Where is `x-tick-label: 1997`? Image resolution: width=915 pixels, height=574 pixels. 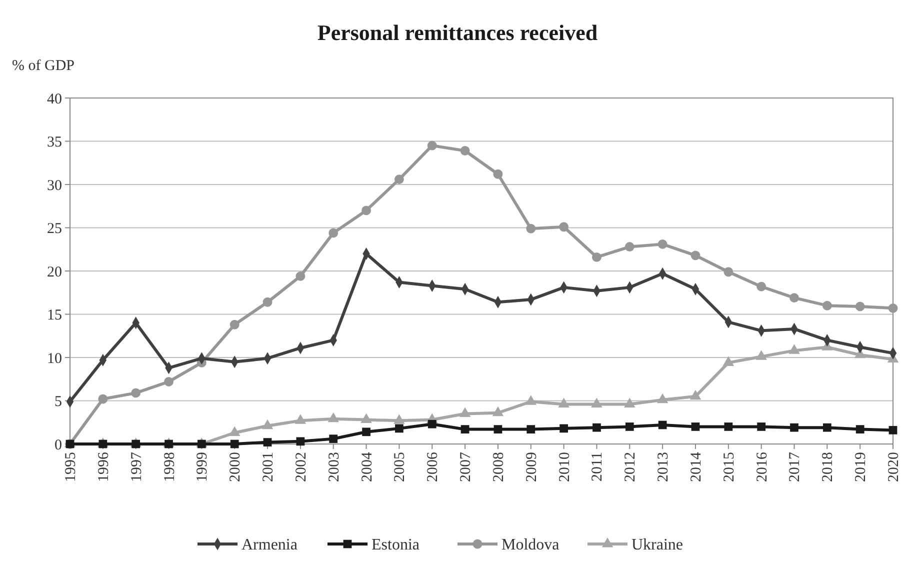
x-tick-label: 1997 is located at coordinates (136, 467).